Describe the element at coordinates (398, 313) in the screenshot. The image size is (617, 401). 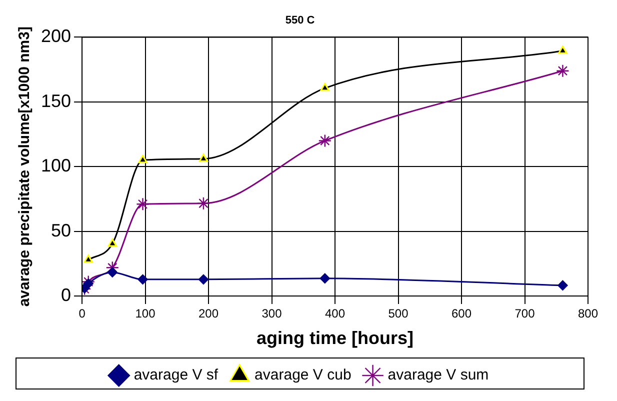
I see `x-tick-label: 500` at that location.